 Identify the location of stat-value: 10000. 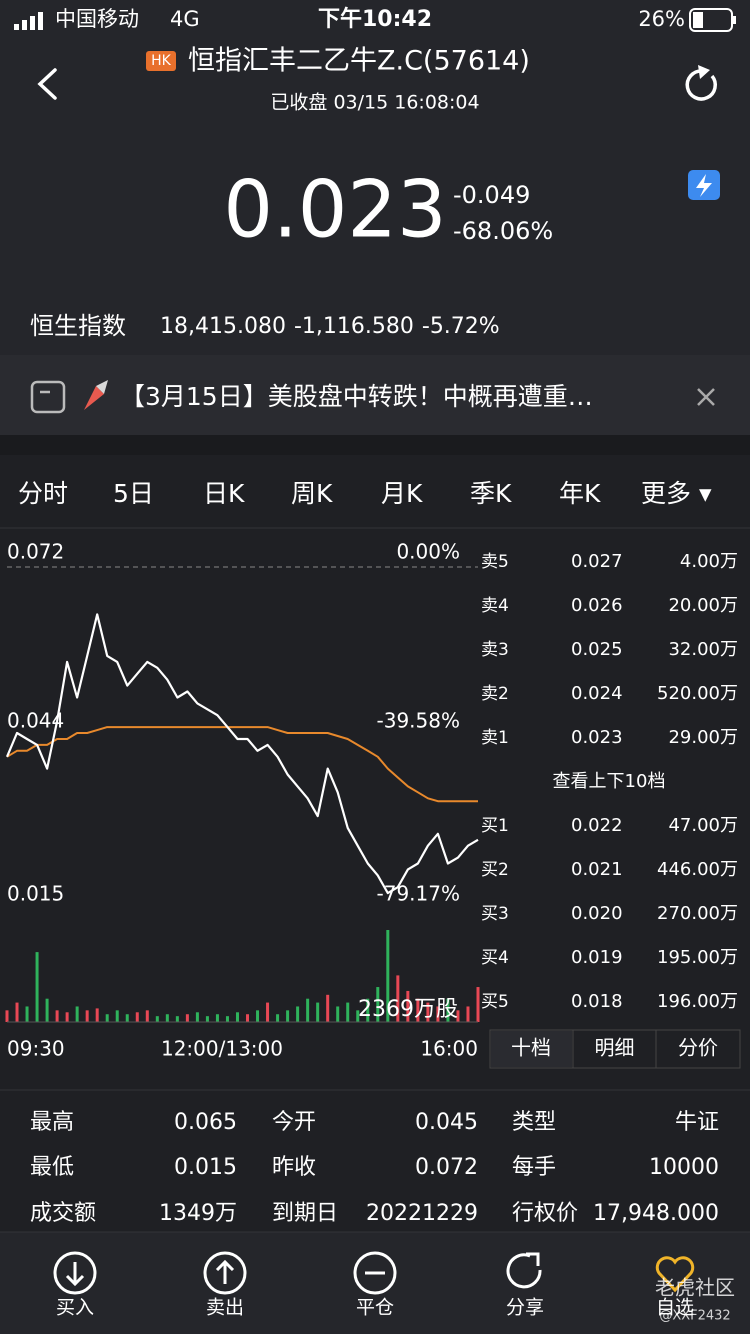
(684, 1167).